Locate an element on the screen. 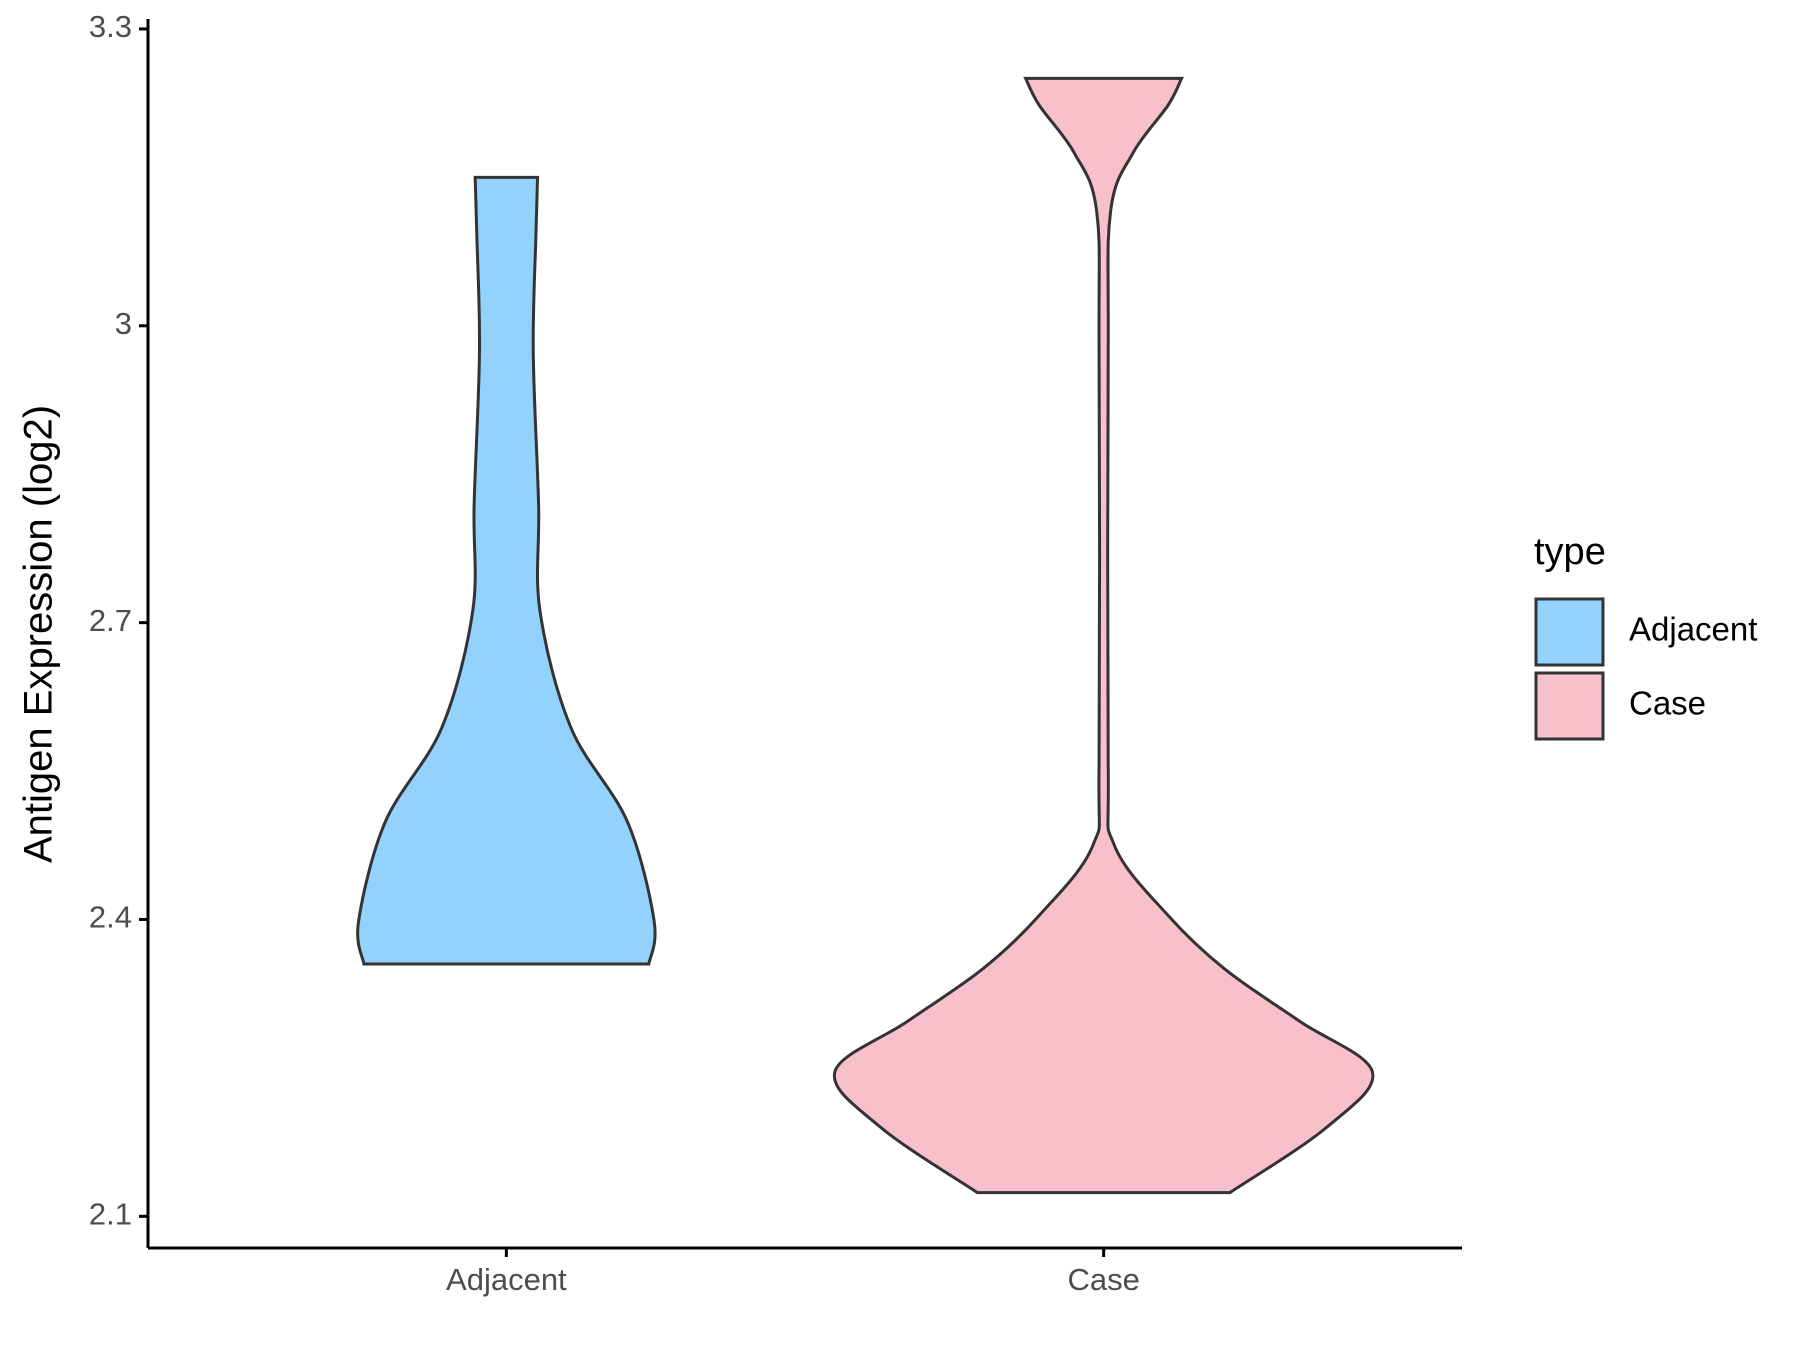 This screenshot has height=1350, width=1800. legend-label: Adjacent is located at coordinates (1693, 629).